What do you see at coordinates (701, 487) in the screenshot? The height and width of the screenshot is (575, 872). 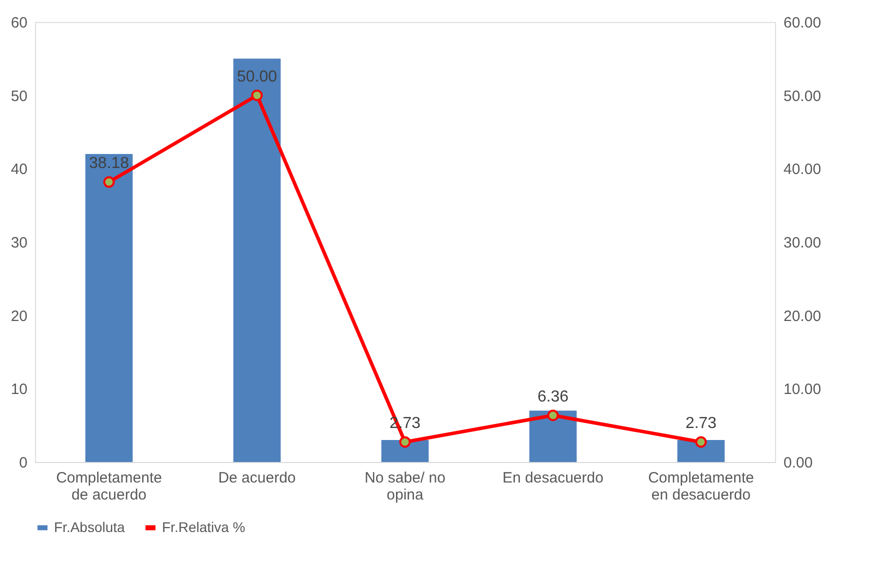 I see `x-tick-label: Completamente en desacuerdo` at bounding box center [701, 487].